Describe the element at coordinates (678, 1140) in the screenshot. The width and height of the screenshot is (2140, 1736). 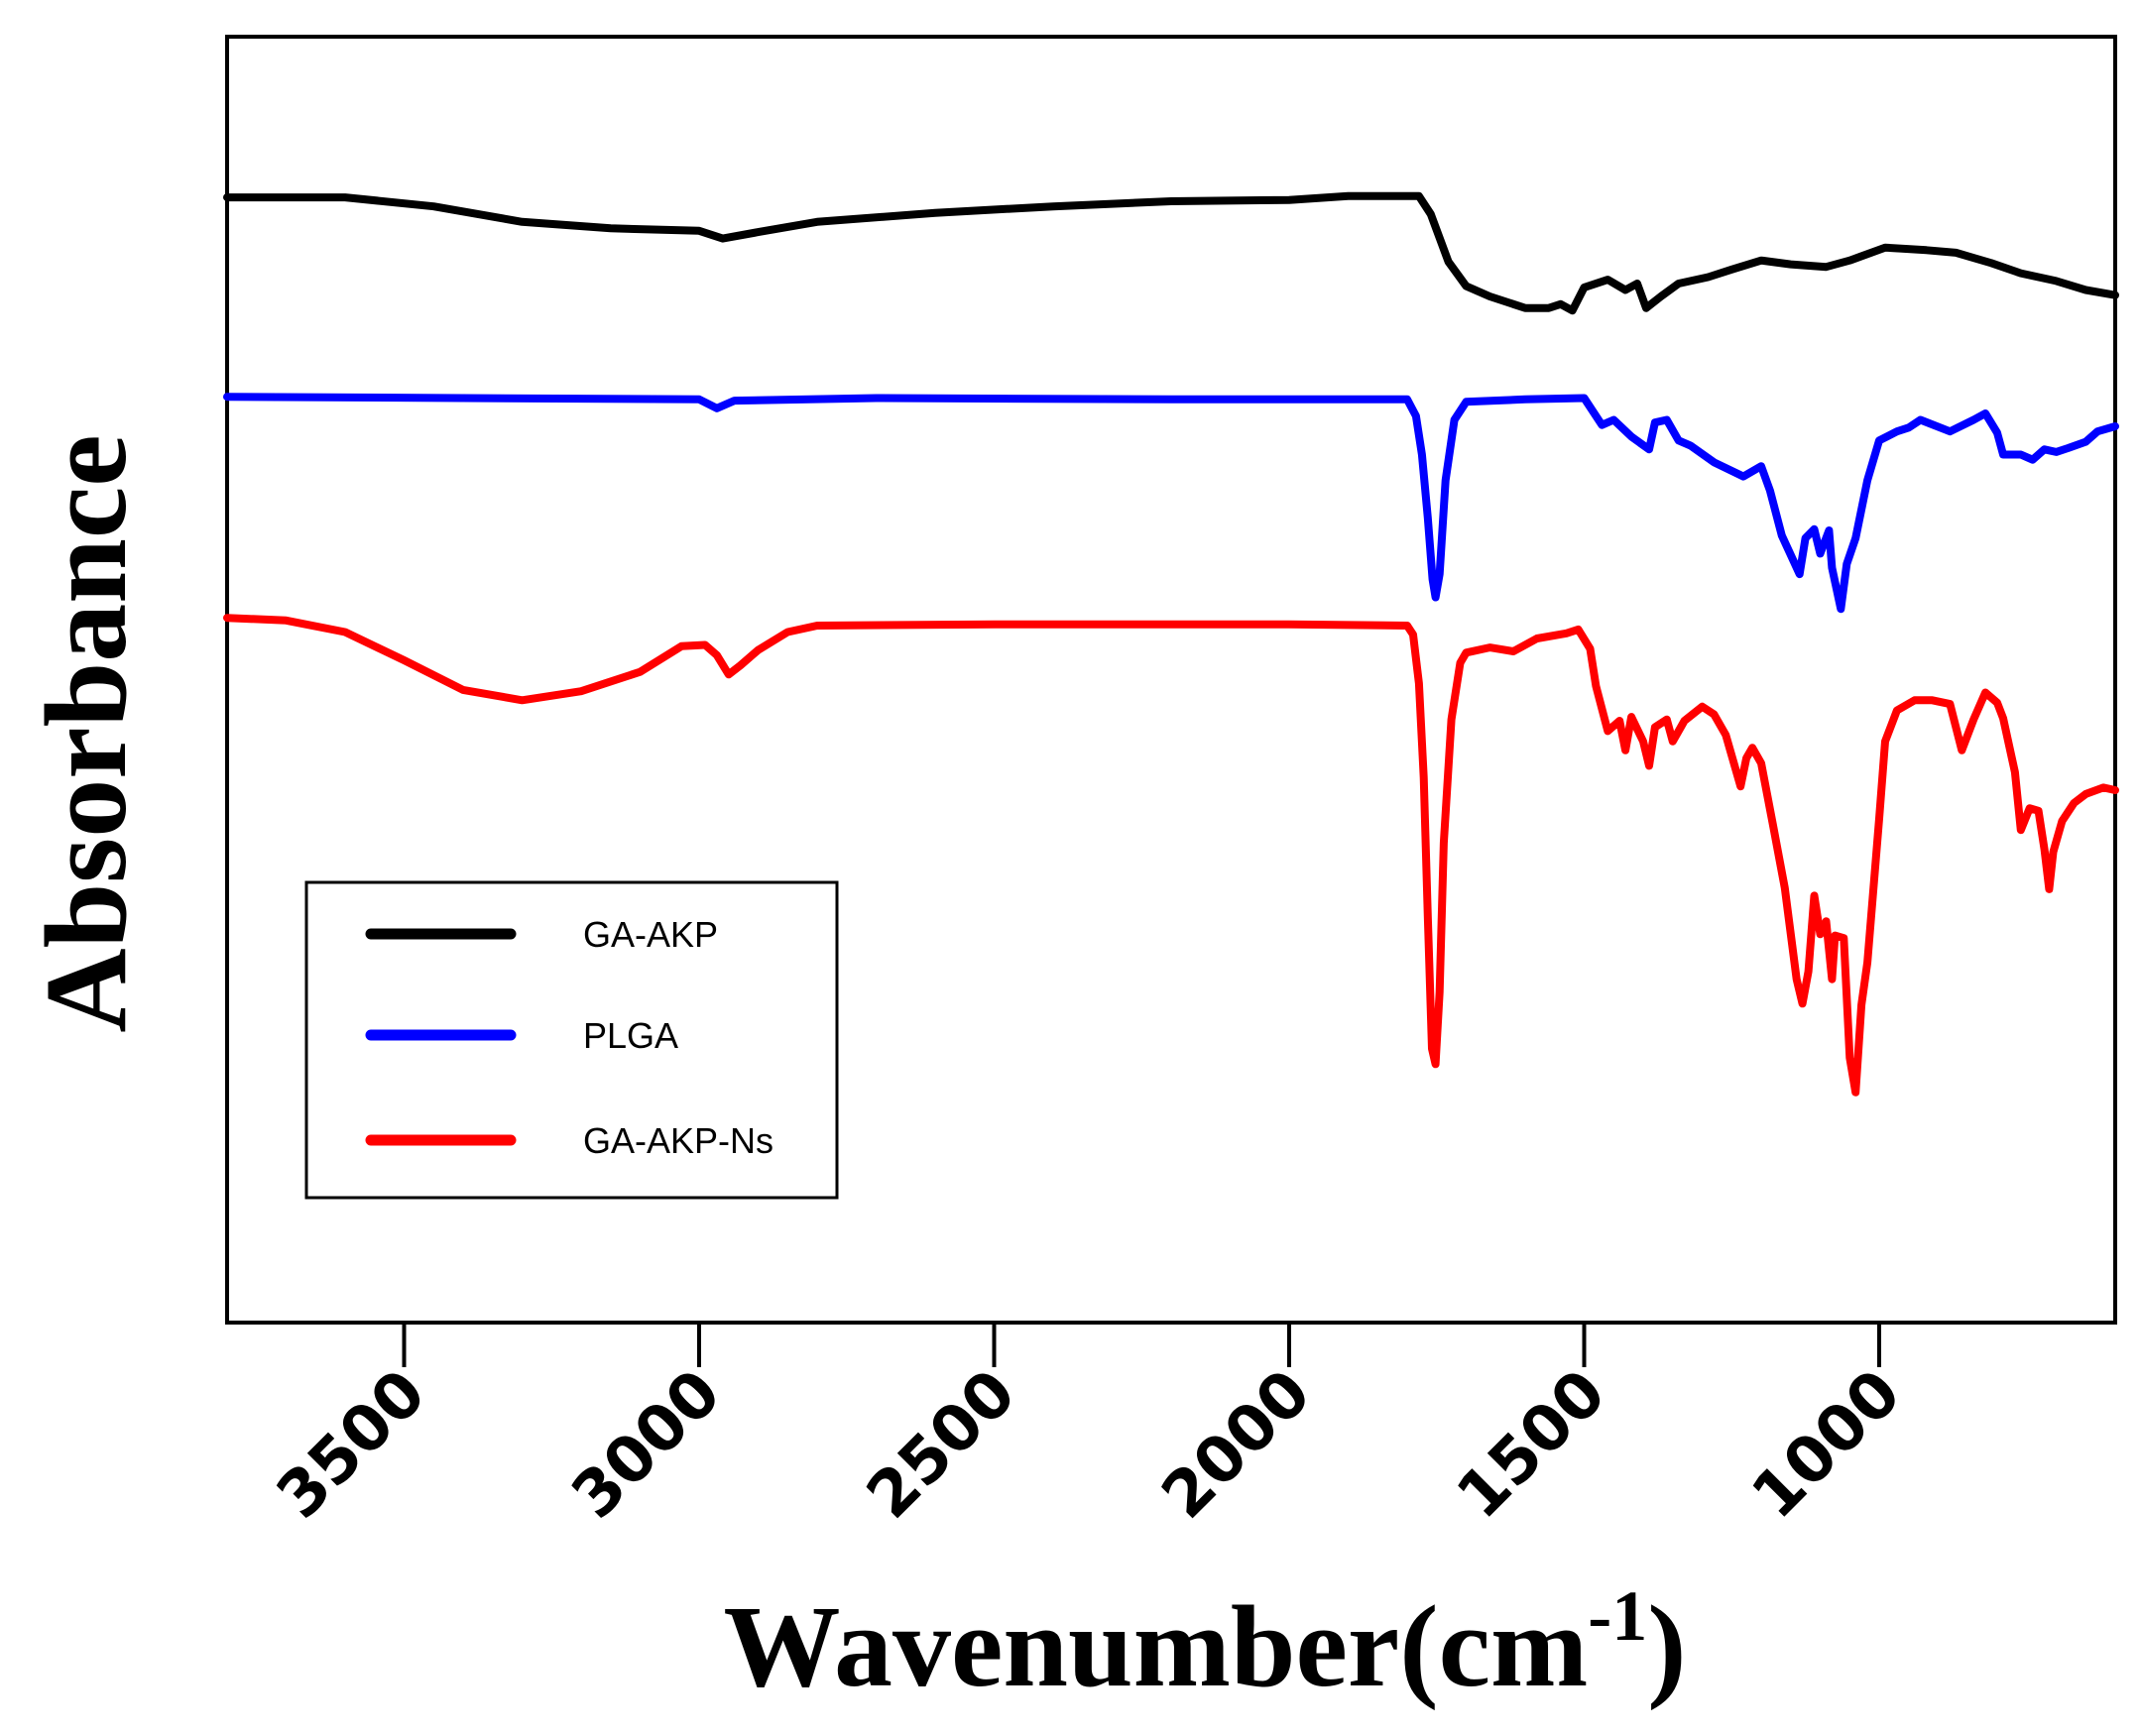
I see `legend-label-ga-akp-ns: GA-AKP-Ns` at that location.